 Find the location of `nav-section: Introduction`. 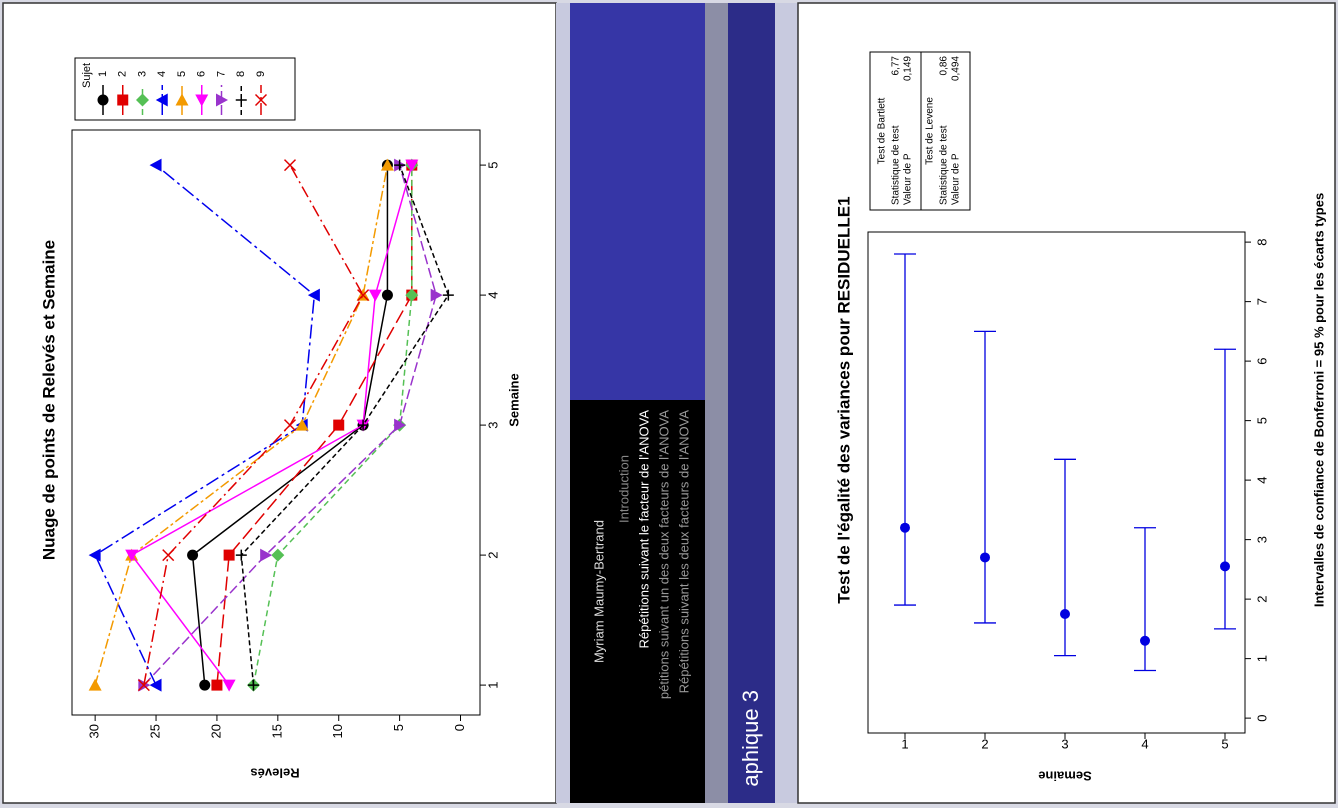

nav-section: Introduction is located at coordinates (623, 489).